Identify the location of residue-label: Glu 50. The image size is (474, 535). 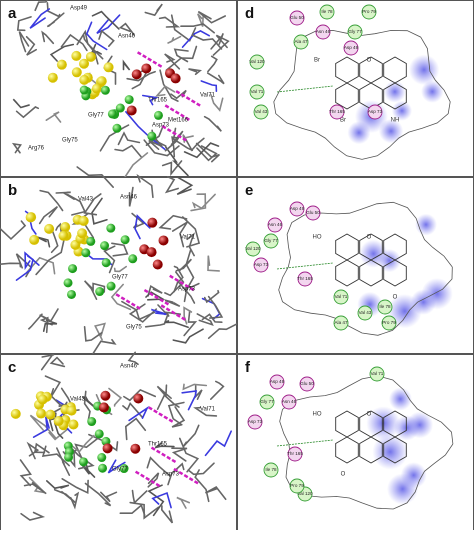
(313, 212).